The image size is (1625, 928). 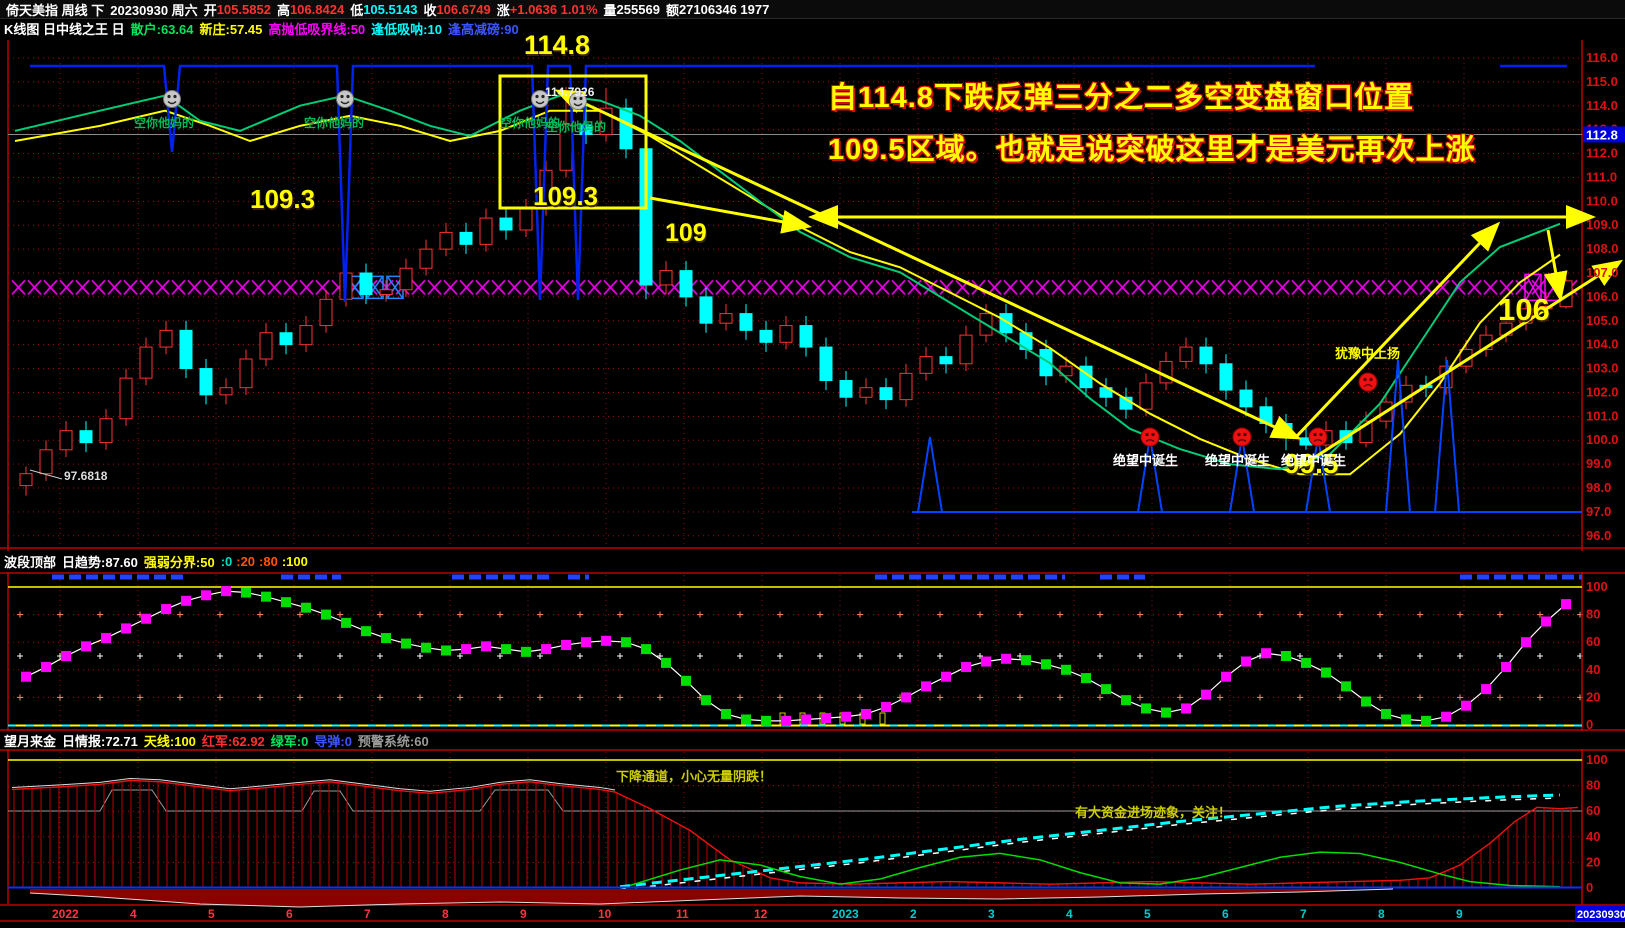 I want to click on wave-top-header: 波段顶部 日趋势:87.60 强弱分界:50 :0 :20 :80 :100, so click(x=812, y=561).